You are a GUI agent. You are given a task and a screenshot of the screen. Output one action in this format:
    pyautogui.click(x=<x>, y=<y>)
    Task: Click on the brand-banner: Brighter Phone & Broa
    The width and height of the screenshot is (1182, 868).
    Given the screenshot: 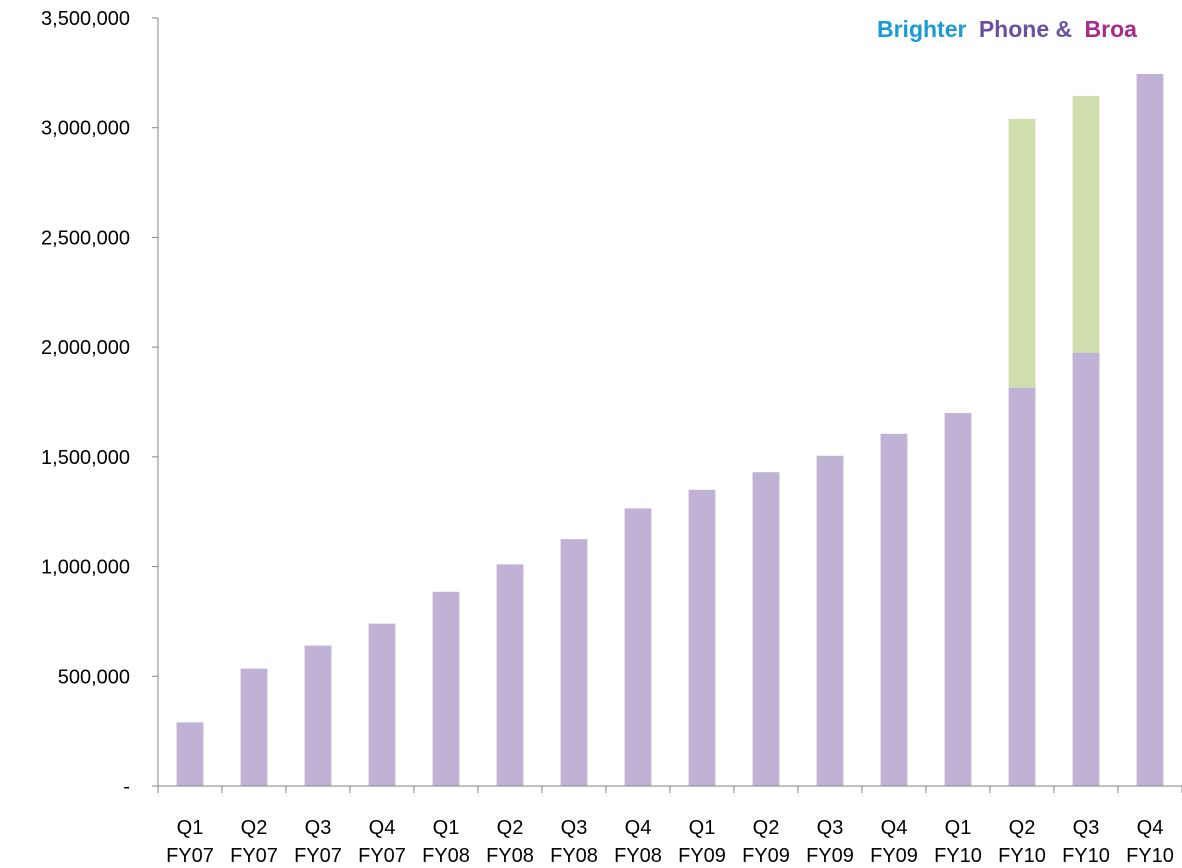 What is the action you would take?
    pyautogui.click(x=1007, y=29)
    